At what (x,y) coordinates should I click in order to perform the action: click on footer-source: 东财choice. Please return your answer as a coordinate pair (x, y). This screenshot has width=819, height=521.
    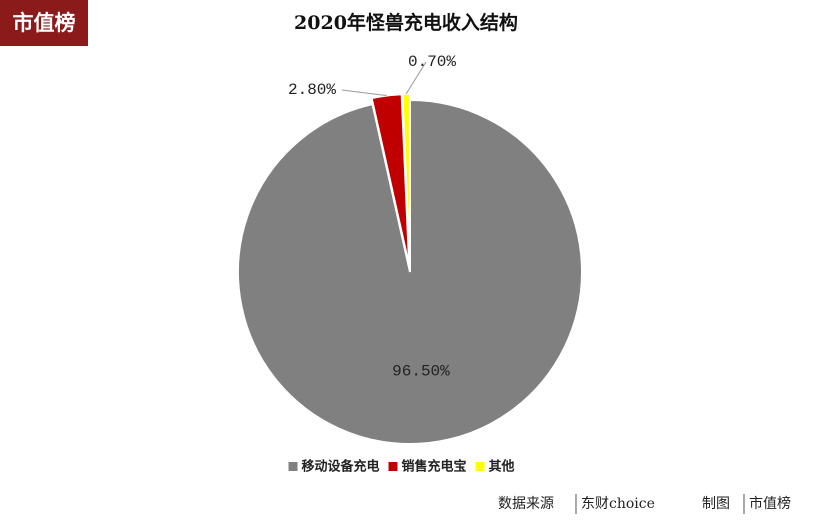
    Looking at the image, I should click on (618, 504).